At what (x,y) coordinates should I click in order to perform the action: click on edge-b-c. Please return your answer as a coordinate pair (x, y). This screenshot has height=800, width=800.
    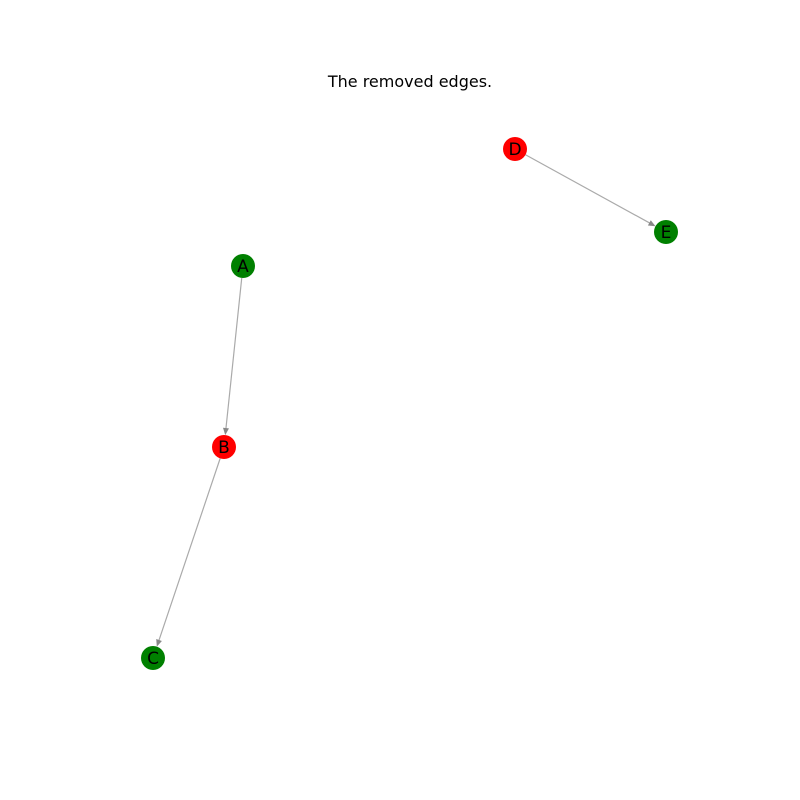
    Looking at the image, I should click on (188, 552).